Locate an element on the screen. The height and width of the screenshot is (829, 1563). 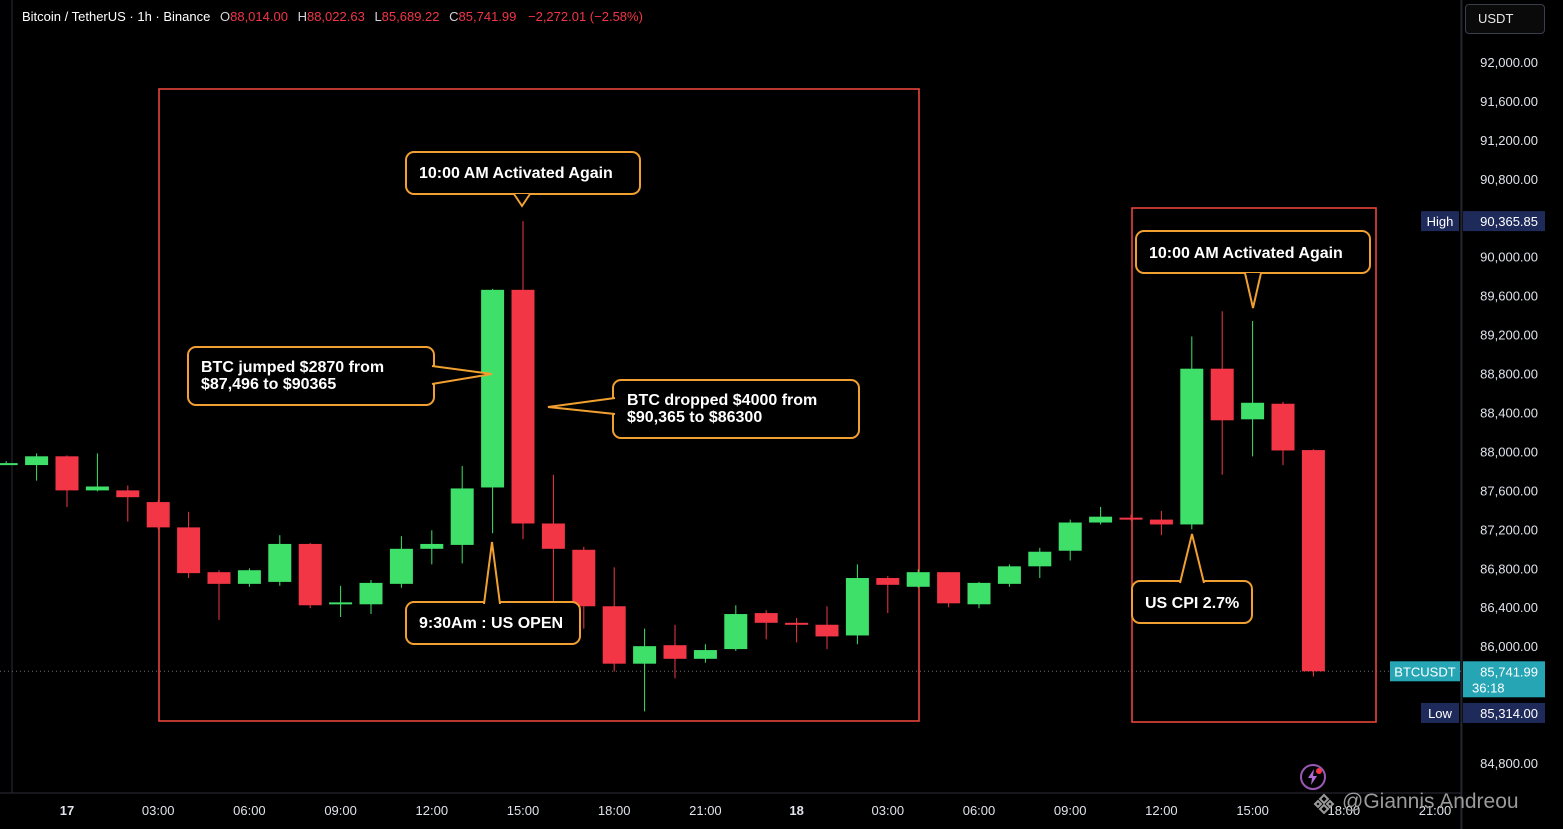
price-tick-label: 90,000.00 is located at coordinates (1509, 257).